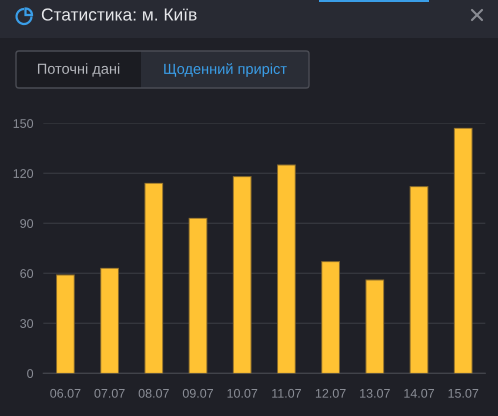 The height and width of the screenshot is (416, 498). I want to click on text: Поточні дані, so click(79, 70).